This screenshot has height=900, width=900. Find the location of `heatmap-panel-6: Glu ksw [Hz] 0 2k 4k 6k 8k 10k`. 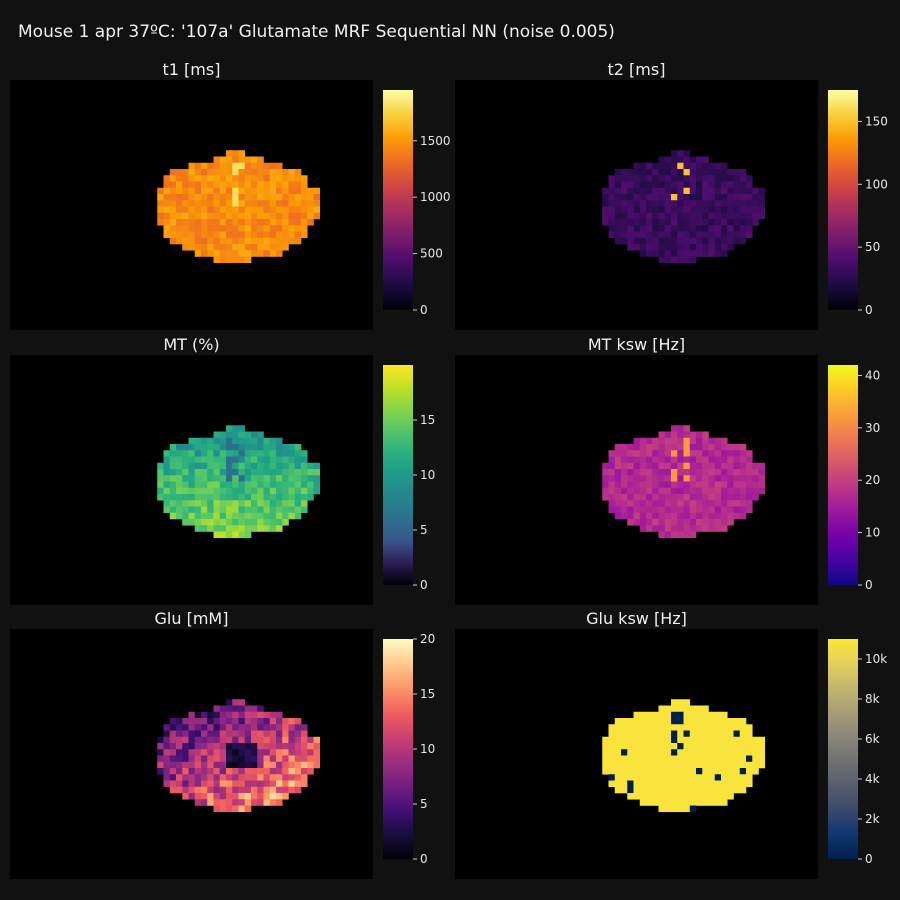

heatmap-panel-6: Glu ksw [Hz] 0 2k 4k 6k 8k 10k is located at coordinates (671, 744).